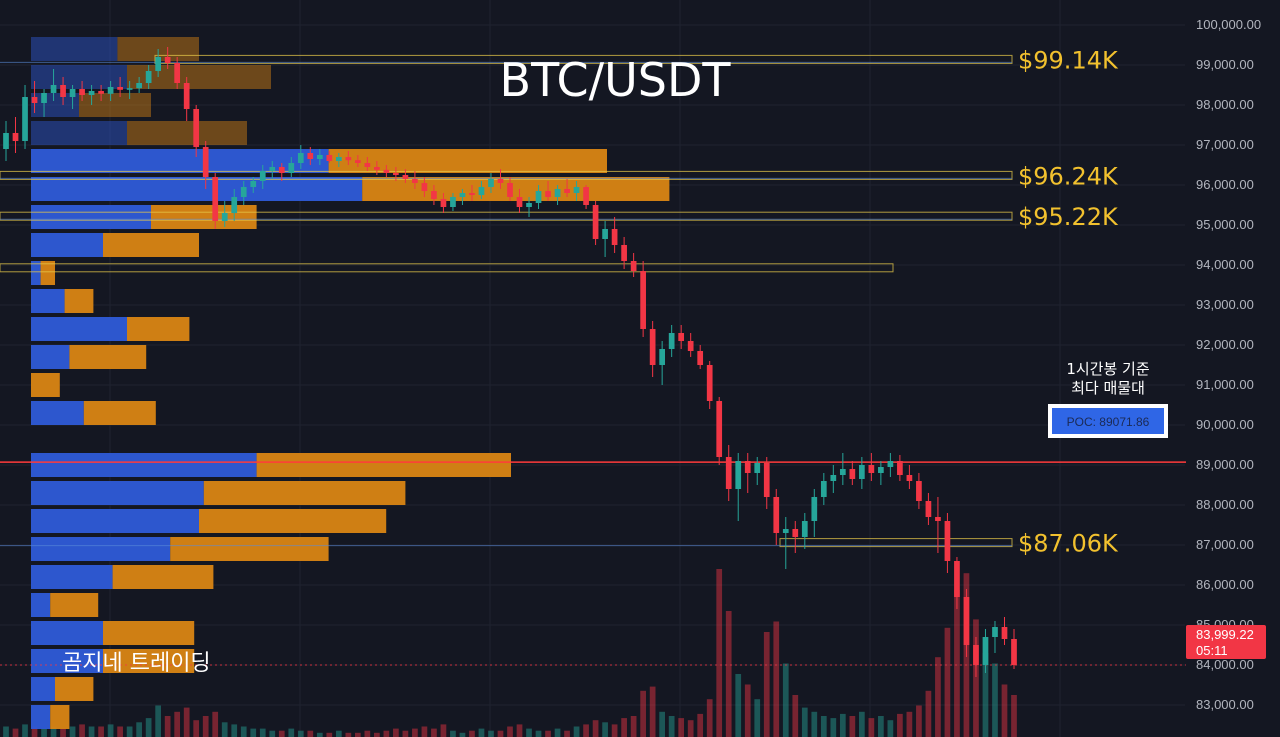  Describe the element at coordinates (1212, 650) in the screenshot. I see `countdown-label: 05:11` at that location.